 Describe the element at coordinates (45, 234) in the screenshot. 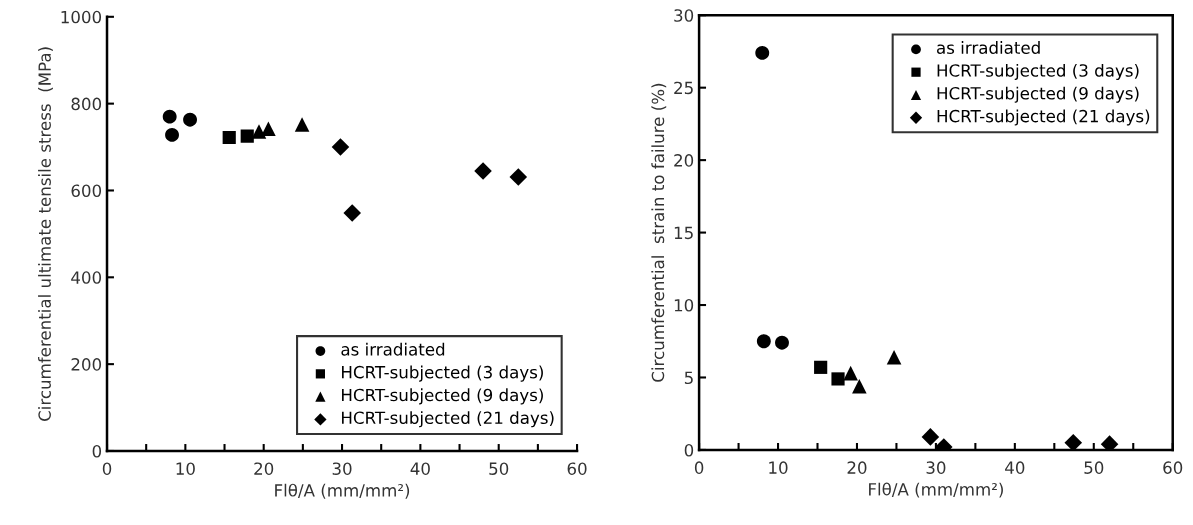

I see `y-axis-title: Circumferential ultimate tensile stress (MPa)` at that location.